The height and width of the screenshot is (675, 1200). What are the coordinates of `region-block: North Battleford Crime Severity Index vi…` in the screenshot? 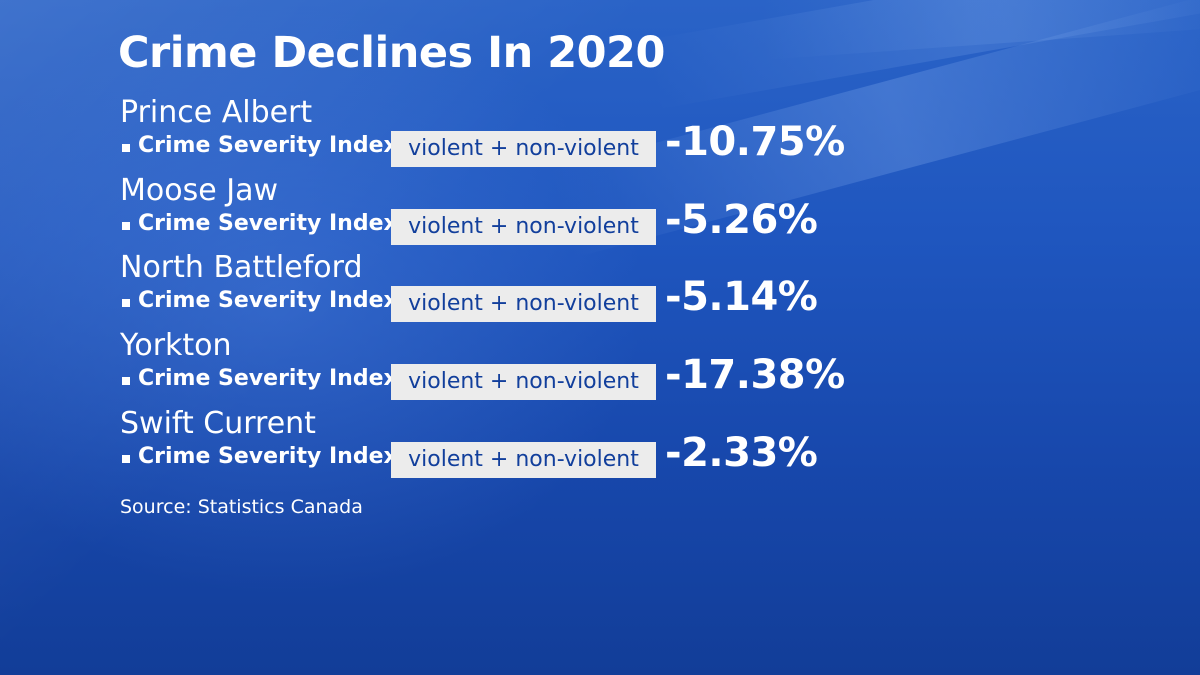 It's located at (620, 289).